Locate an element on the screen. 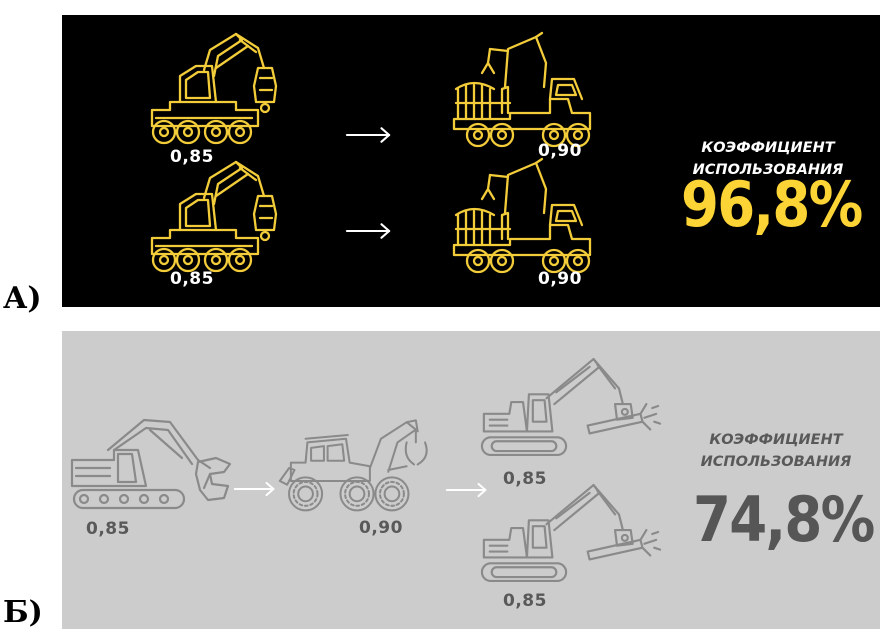 This screenshot has width=883, height=632. panel-letter-a: А) is located at coordinates (22, 298).